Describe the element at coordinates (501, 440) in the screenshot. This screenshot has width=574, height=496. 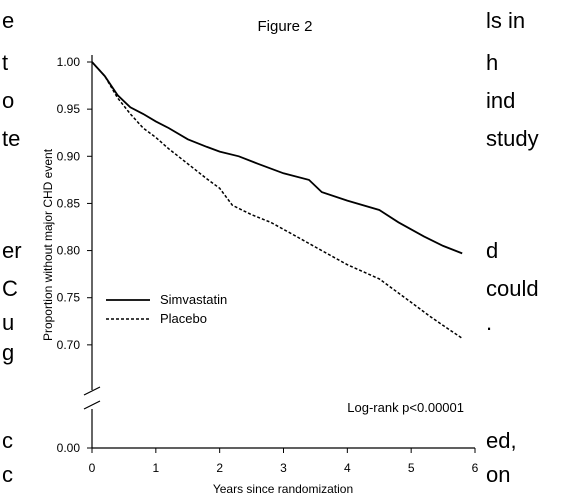
I see `bg-right-fragment: ed,` at that location.